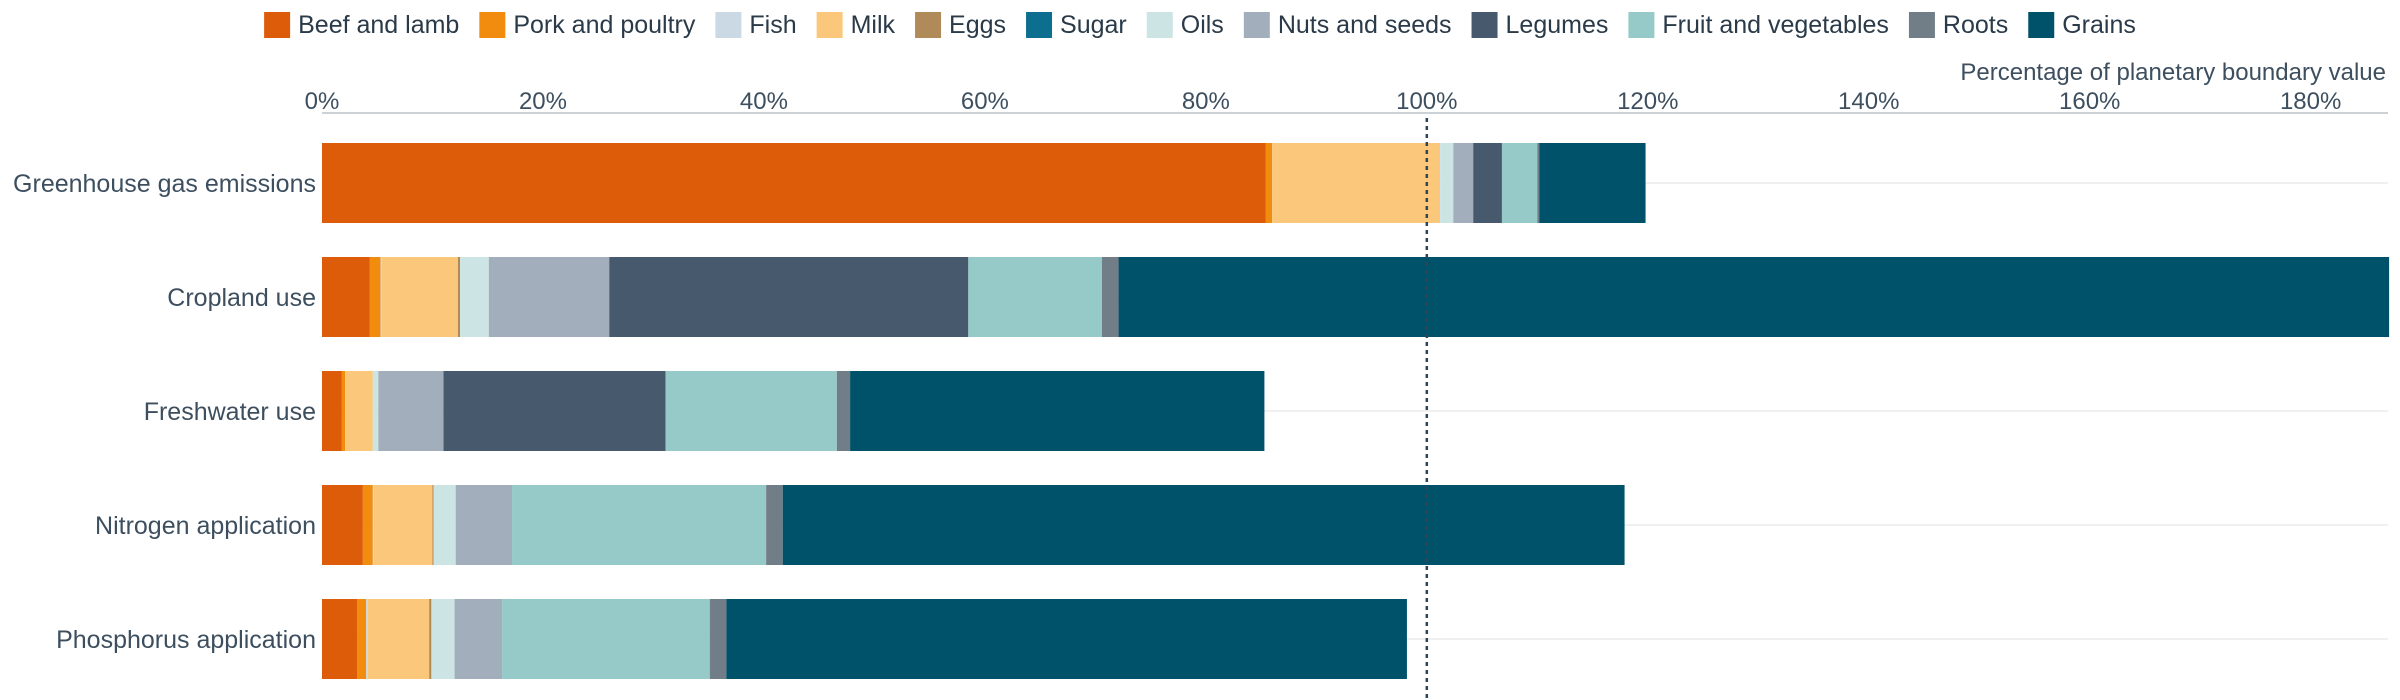 This screenshot has height=700, width=2400. Describe the element at coordinates (764, 101) in the screenshot. I see `x-tick-label: 40%` at that location.